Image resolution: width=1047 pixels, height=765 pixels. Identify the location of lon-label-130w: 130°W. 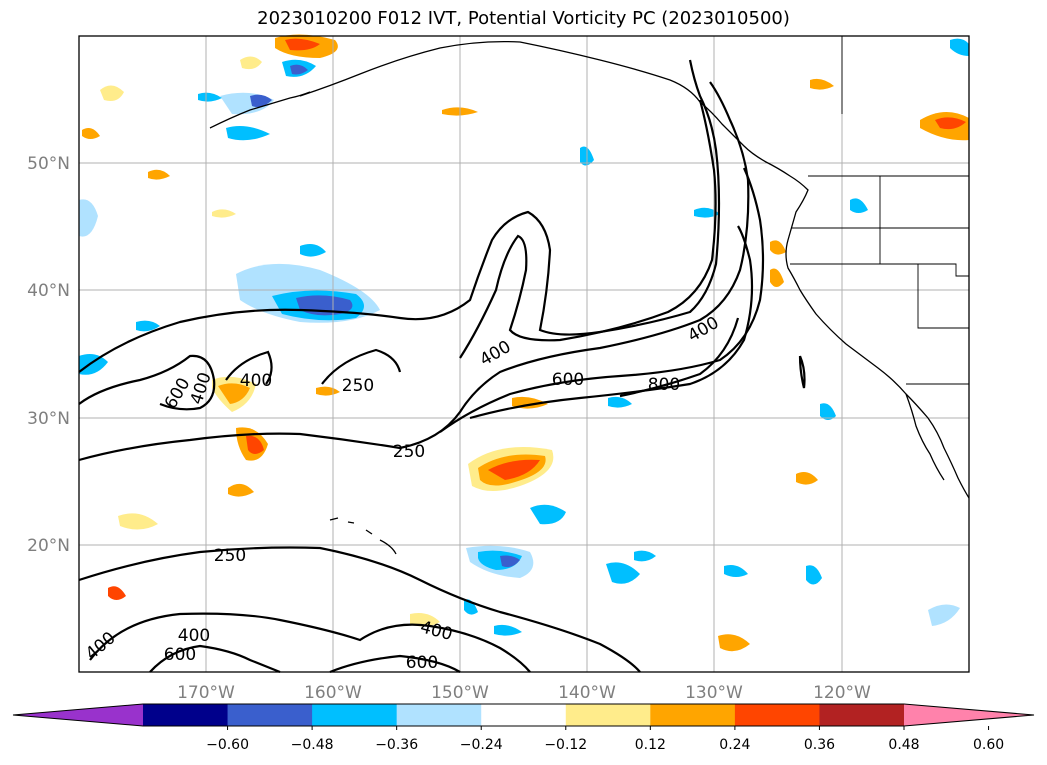
(714, 693).